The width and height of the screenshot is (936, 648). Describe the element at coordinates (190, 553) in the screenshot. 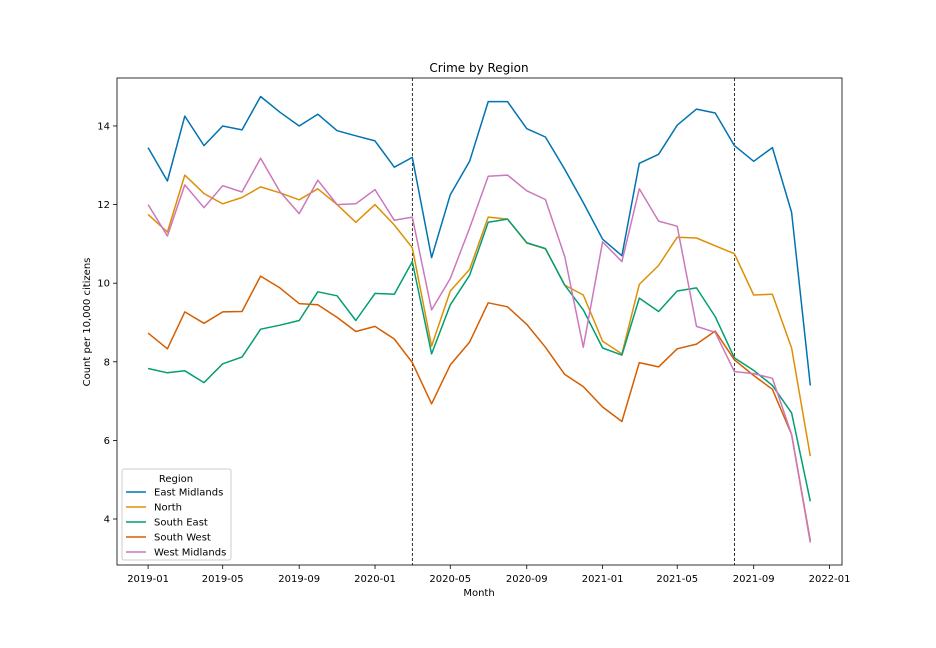

I see `legend-label: West Midlands` at that location.